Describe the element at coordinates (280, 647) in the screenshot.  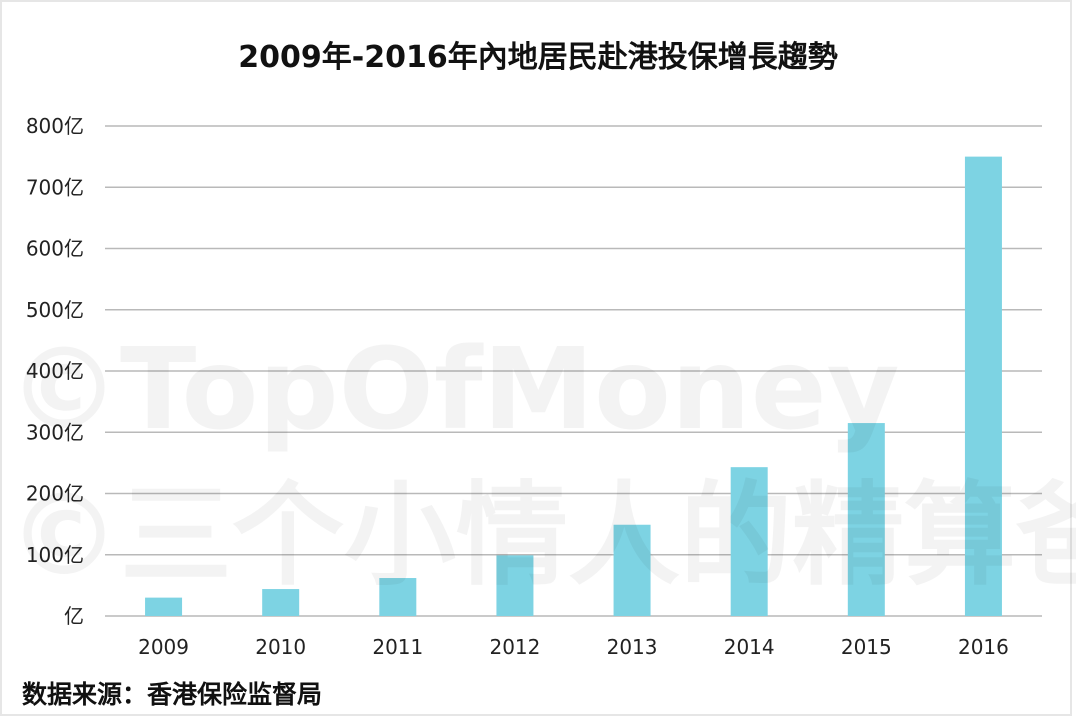
I see `x-tick-label: 2010` at that location.